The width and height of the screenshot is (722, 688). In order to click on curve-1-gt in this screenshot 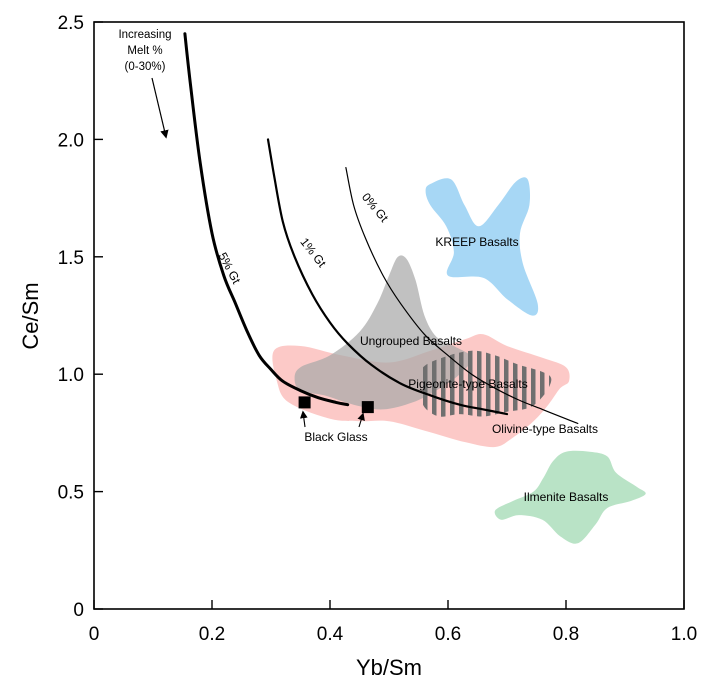, I will do `click(387, 277)`.